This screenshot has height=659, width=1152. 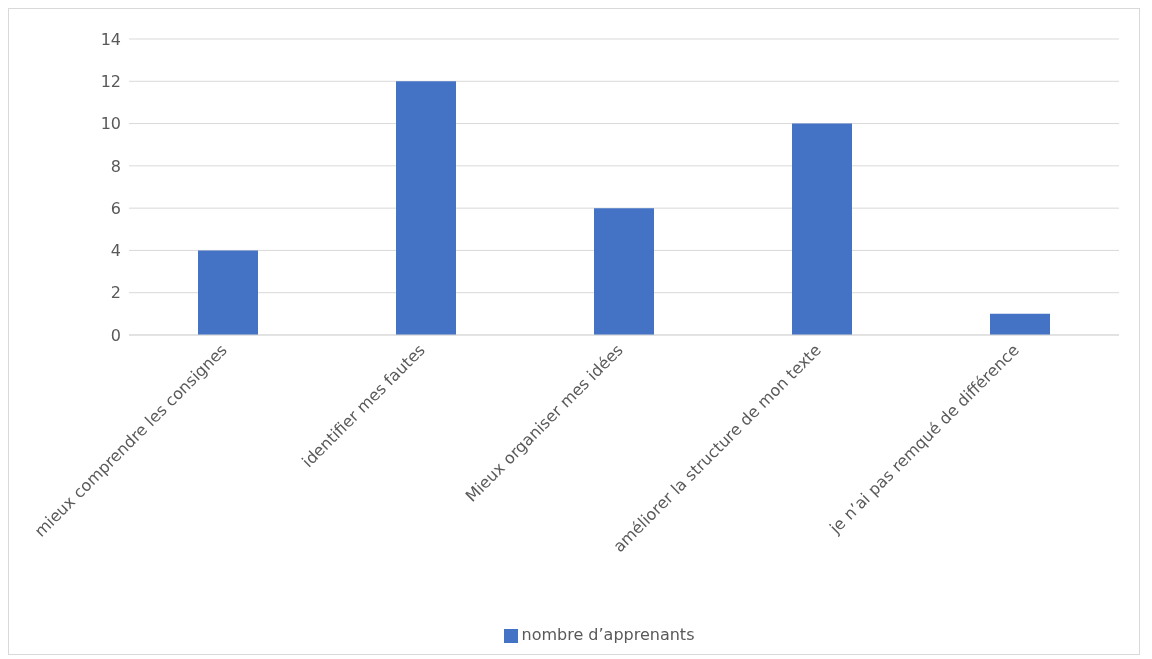 What do you see at coordinates (608, 634) in the screenshot?
I see `legend-label: nombre d’apprenants` at bounding box center [608, 634].